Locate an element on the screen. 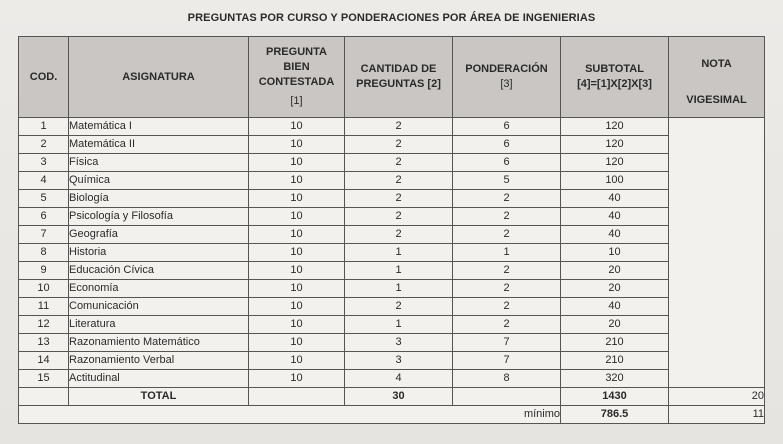 The width and height of the screenshot is (783, 444). cell-cod: 4 is located at coordinates (43, 180).